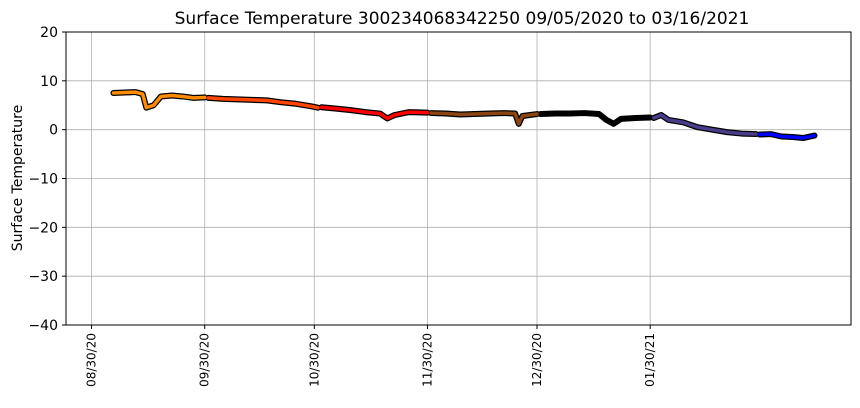 The height and width of the screenshot is (408, 860). Describe the element at coordinates (18, 178) in the screenshot. I see `y-axis-label: Surface Temperature` at that location.